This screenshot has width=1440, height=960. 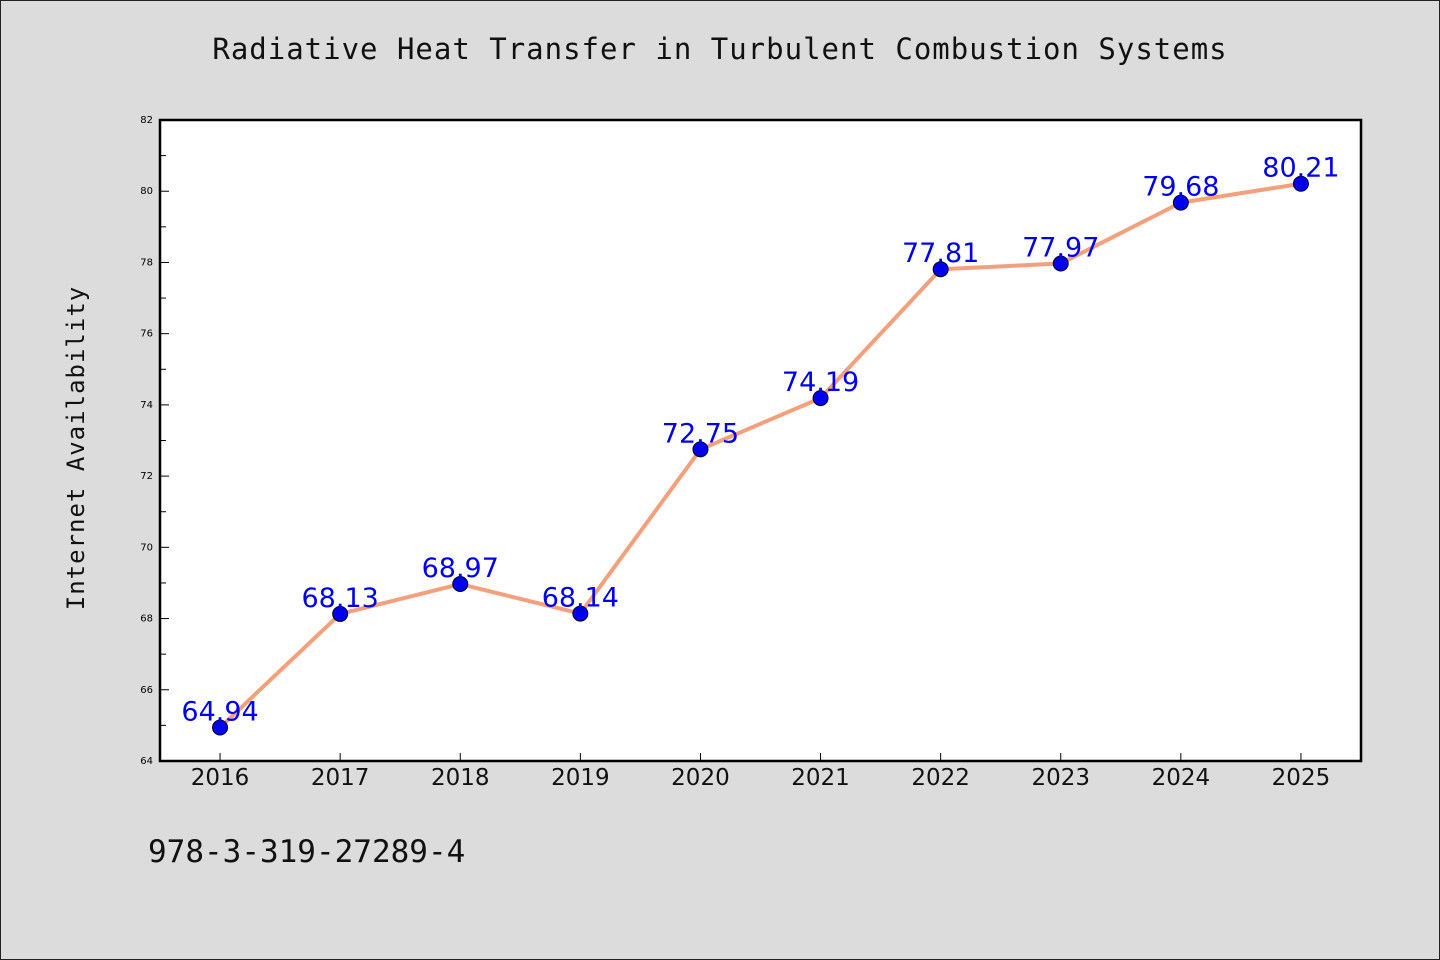 What do you see at coordinates (580, 778) in the screenshot?
I see `x-tick-label: 2019` at bounding box center [580, 778].